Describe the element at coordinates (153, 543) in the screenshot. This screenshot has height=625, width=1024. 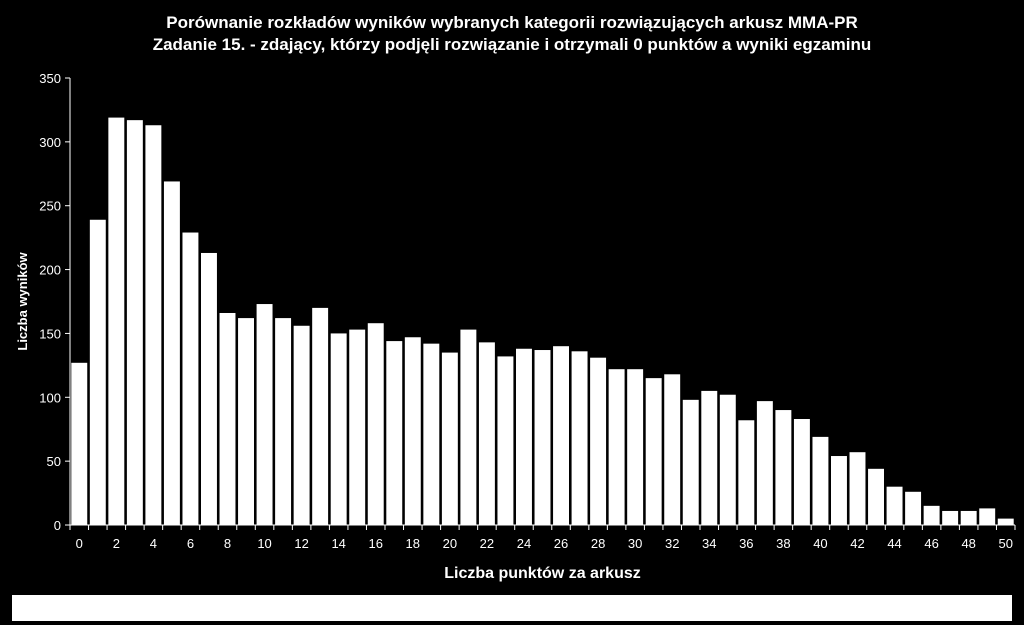
I see `x-tick-label: 4` at that location.